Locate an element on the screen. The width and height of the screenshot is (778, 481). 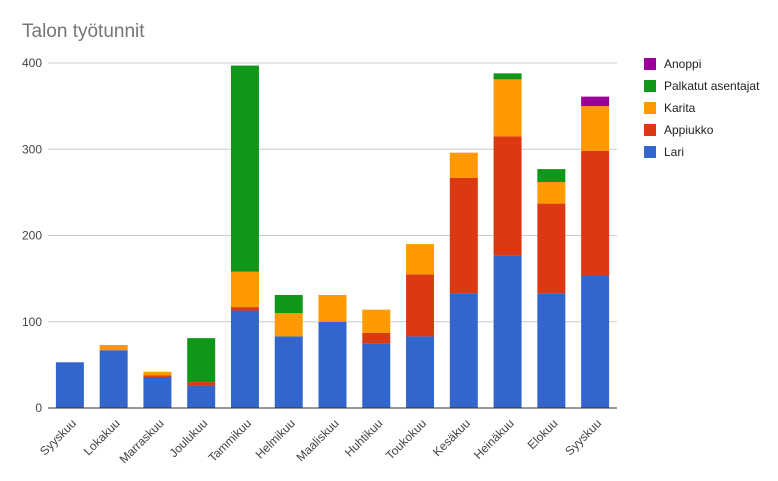
x-tick-label: Joulukuu is located at coordinates (188, 438).